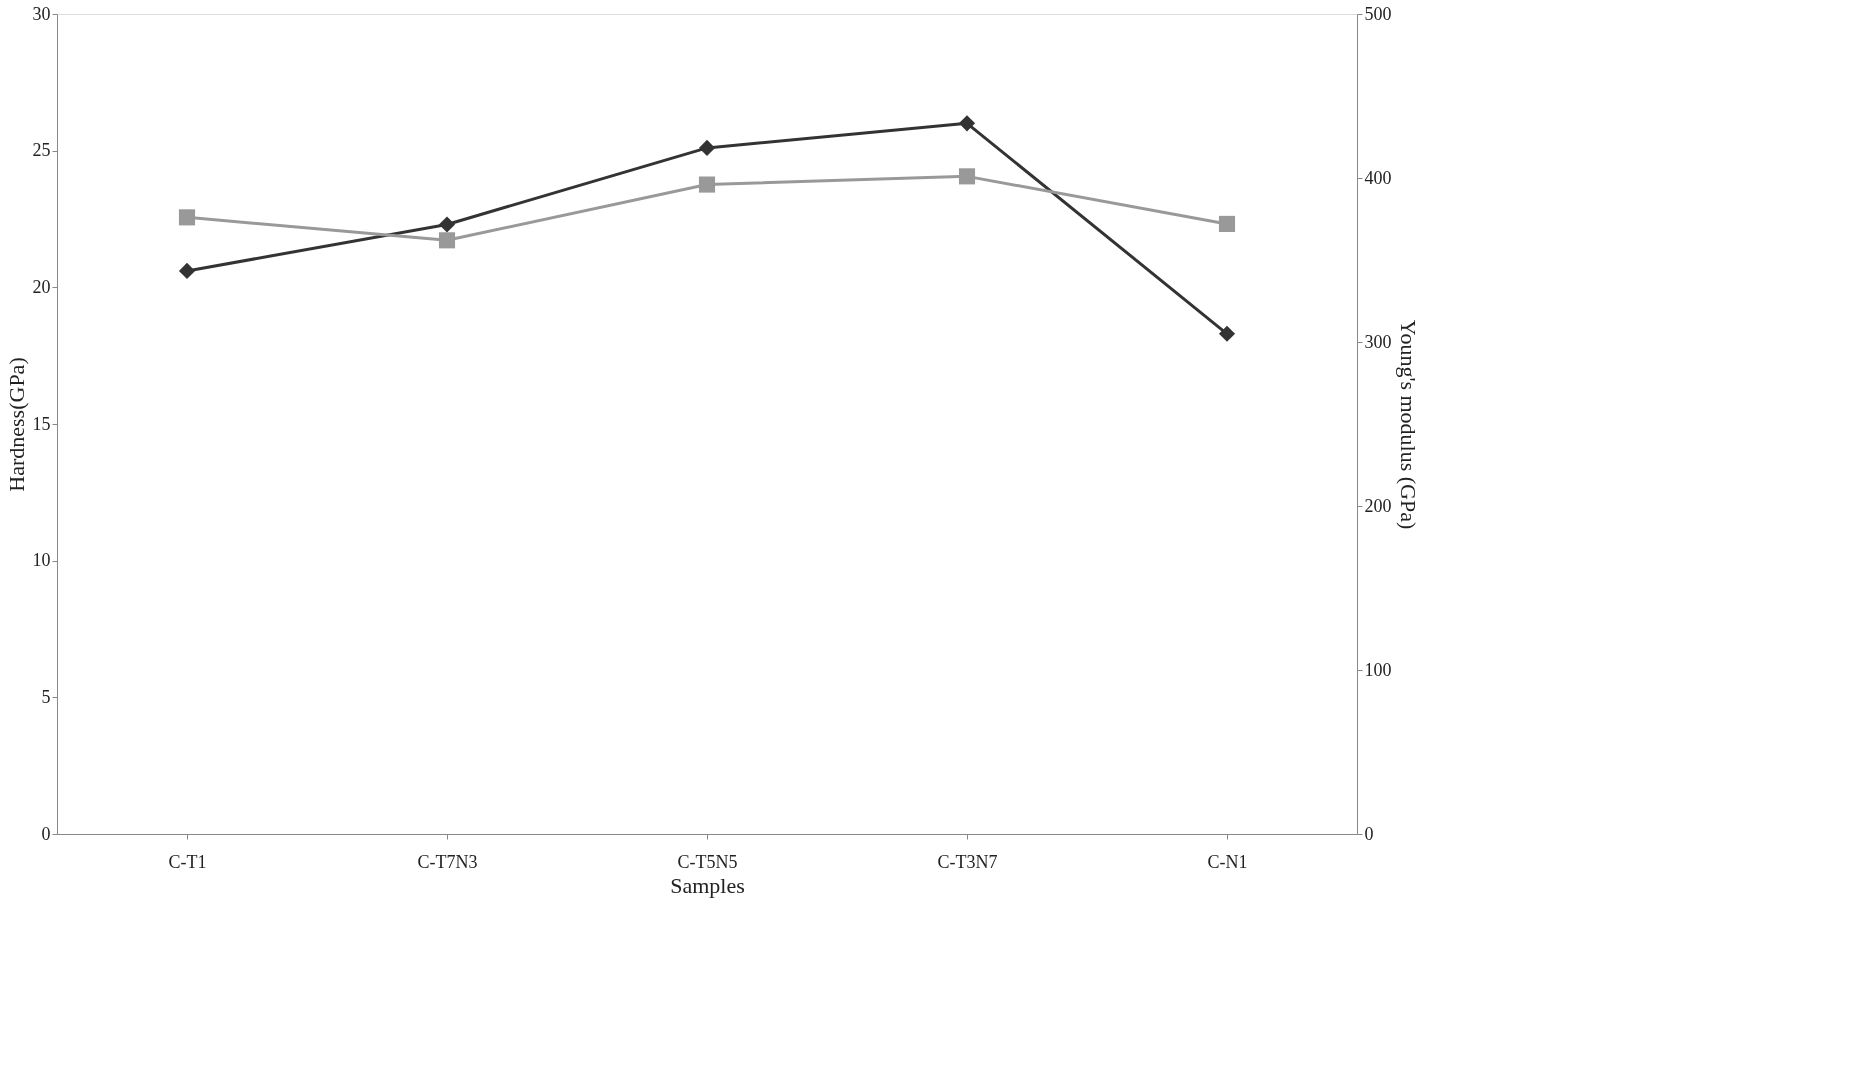  I want to click on y2-tick-label: 500, so click(1378, 13).